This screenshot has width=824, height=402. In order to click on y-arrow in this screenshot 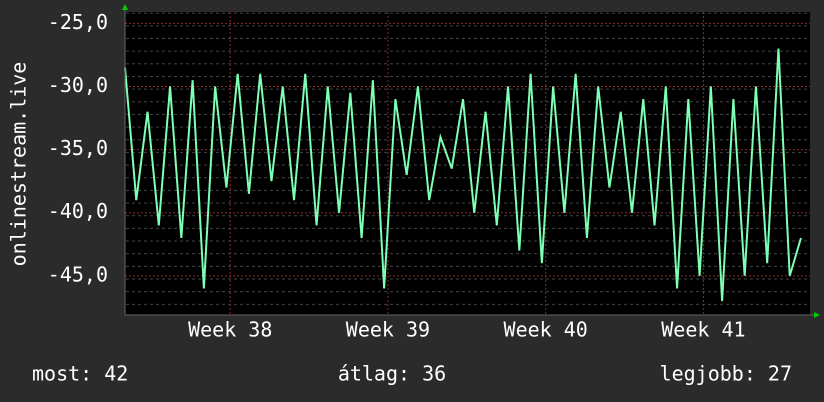, I will do `click(125, 7)`.